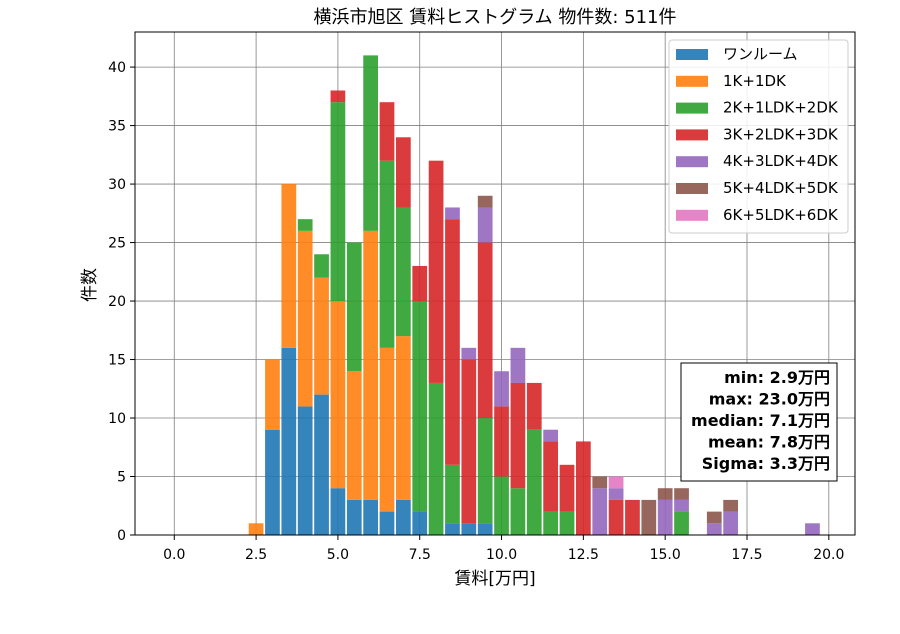 Image resolution: width=900 pixels, height=634 pixels. I want to click on y-tick-label: 0, so click(121, 536).